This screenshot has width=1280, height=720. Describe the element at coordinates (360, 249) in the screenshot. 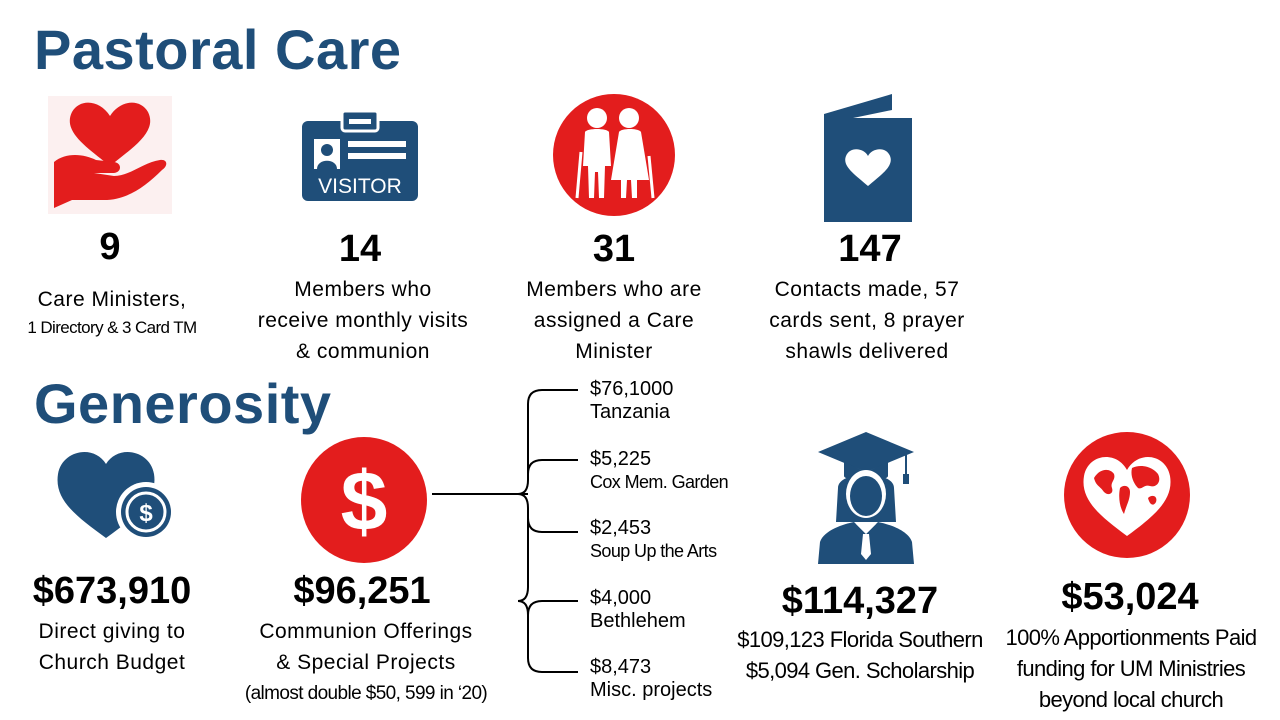

I see `visits-number: 14` at that location.